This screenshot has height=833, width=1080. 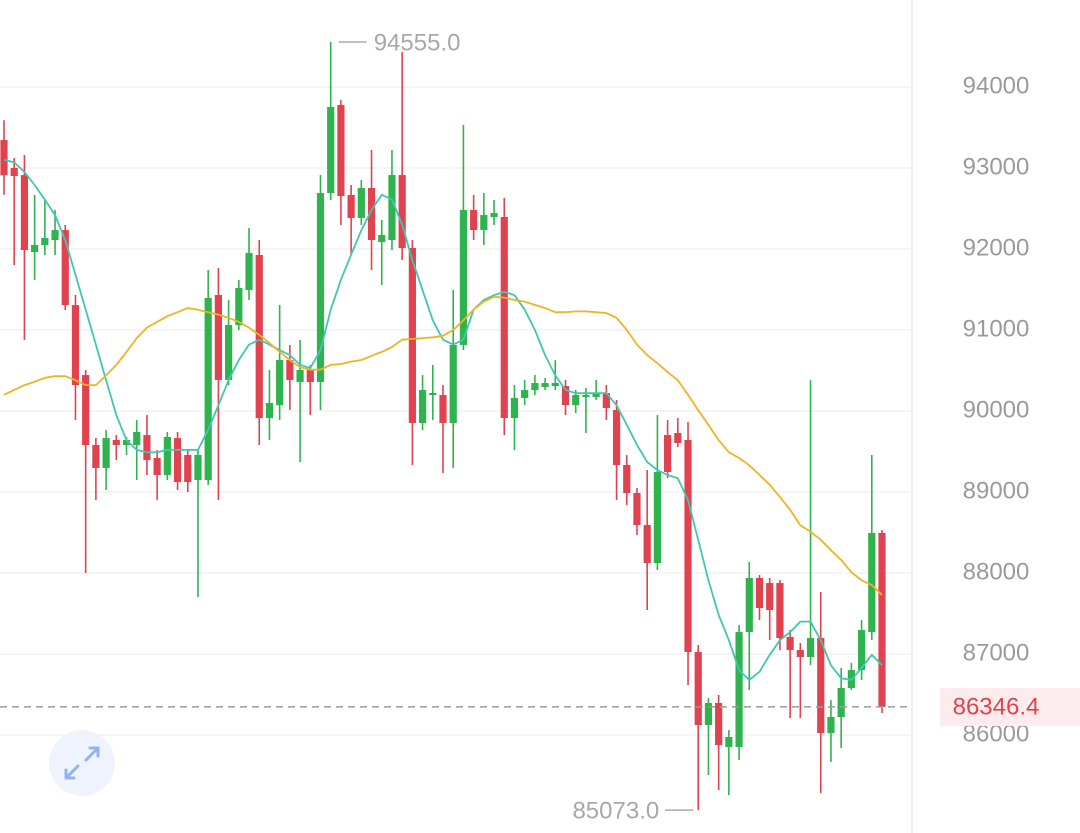 What do you see at coordinates (996, 85) in the screenshot?
I see `y-tick-label: 94000` at bounding box center [996, 85].